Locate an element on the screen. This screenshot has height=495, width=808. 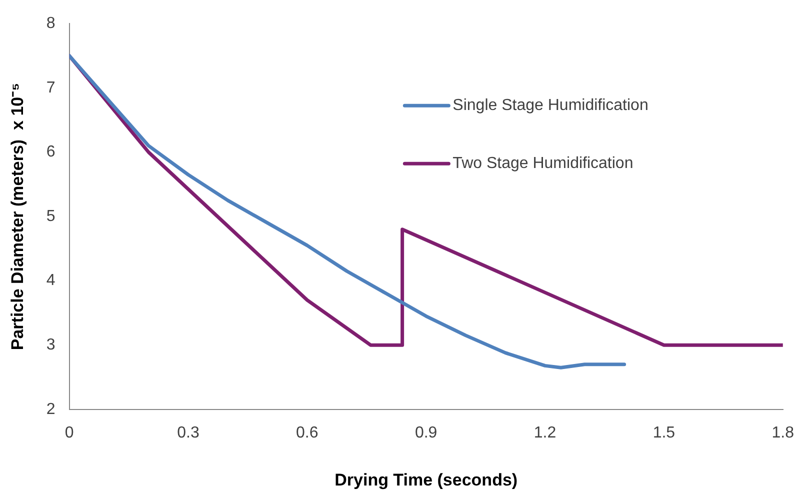
legend-label: Single Stage Humidification is located at coordinates (550, 105).